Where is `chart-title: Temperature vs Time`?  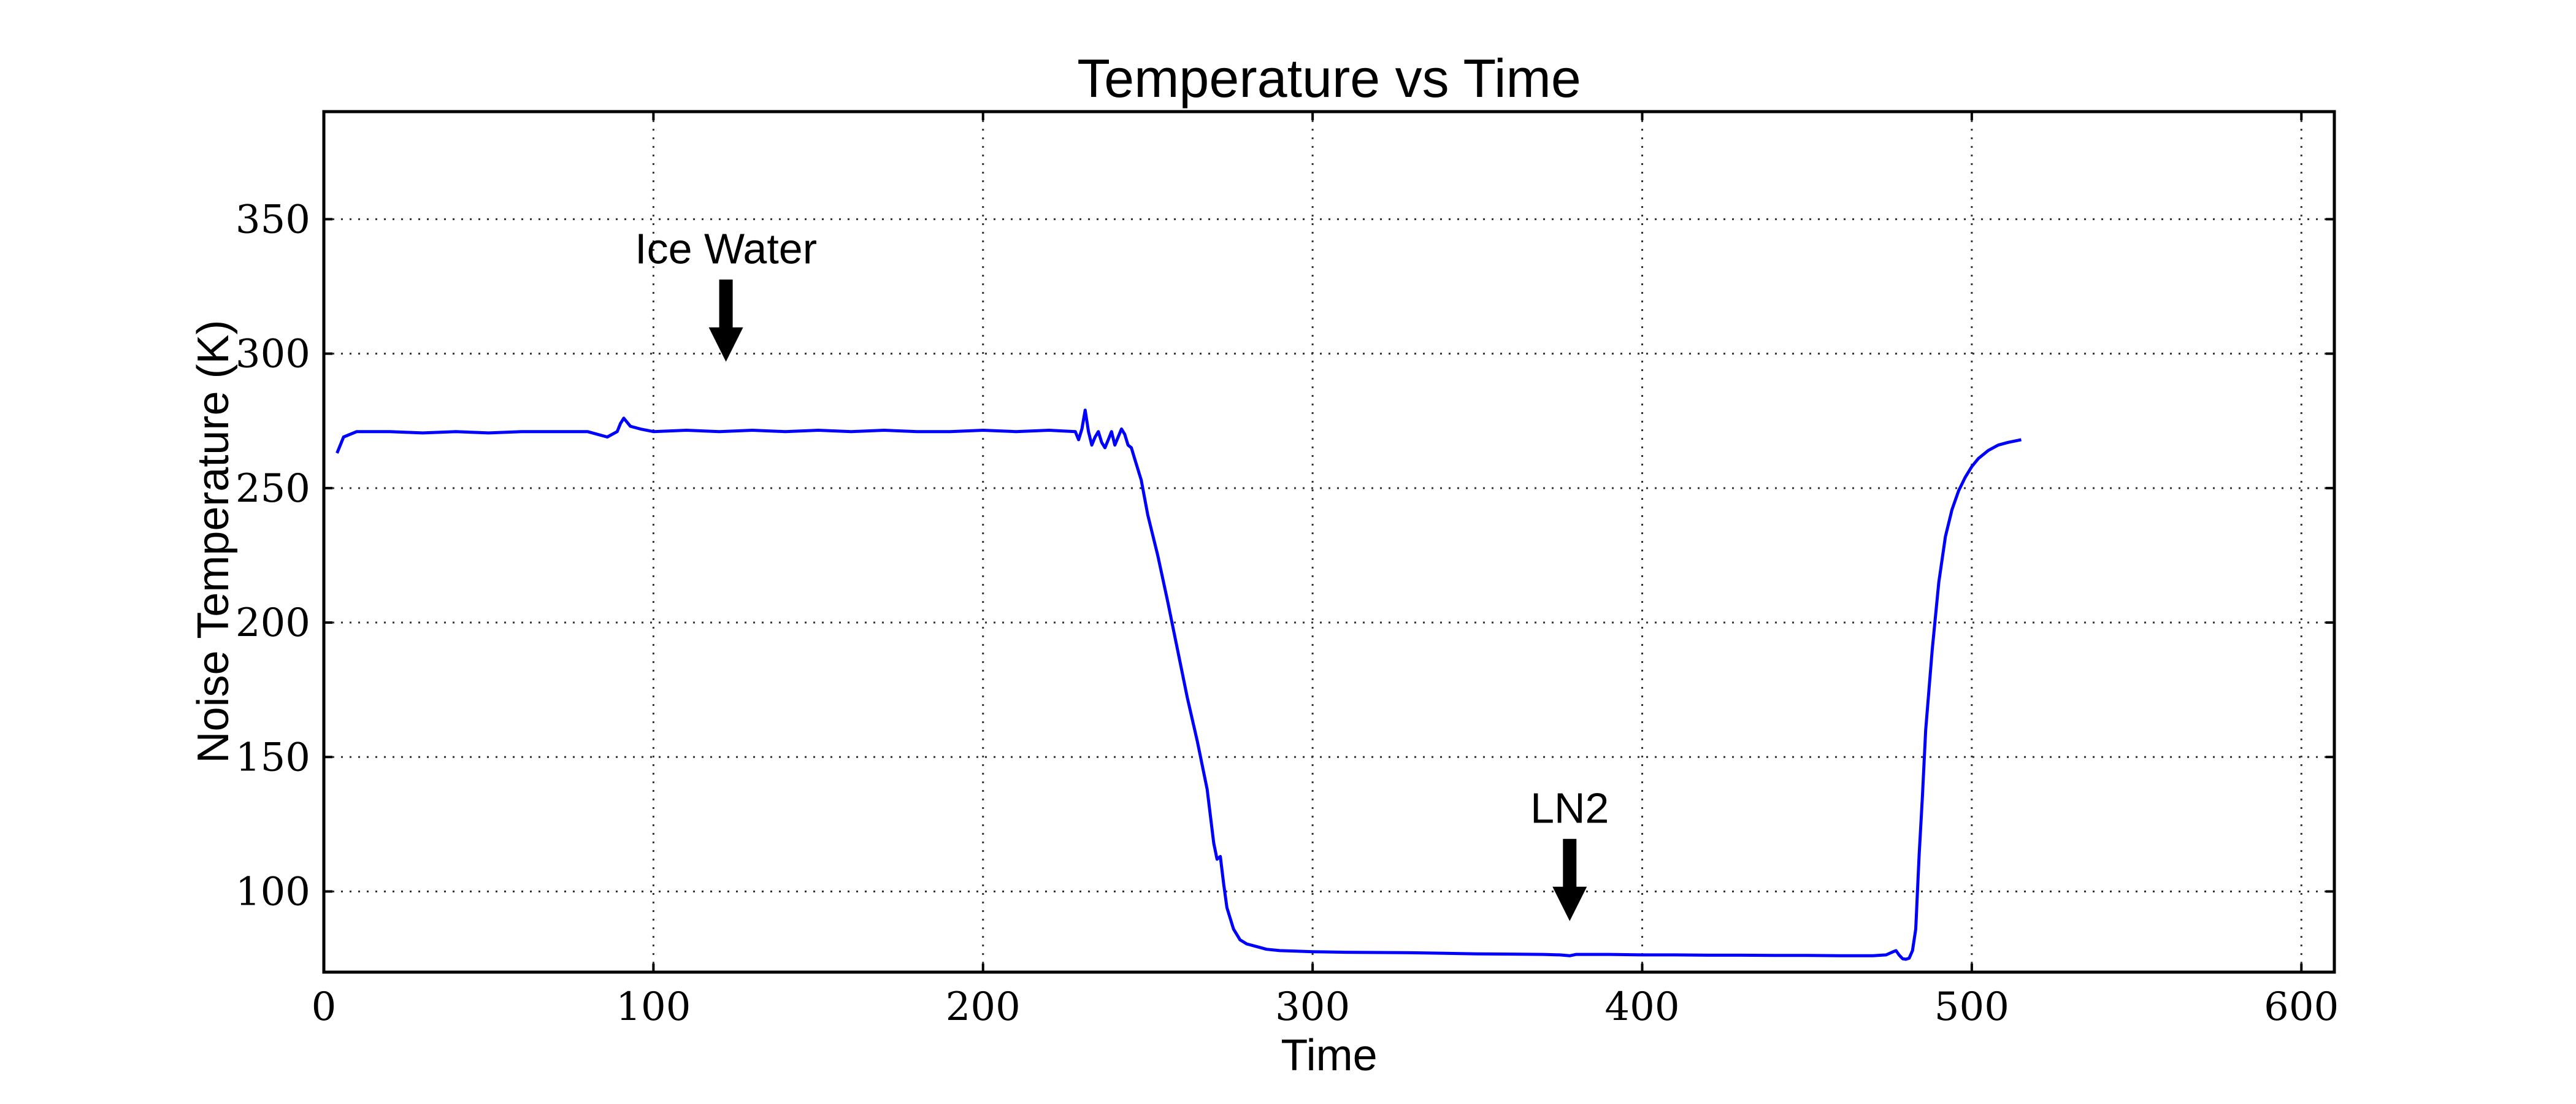 chart-title: Temperature vs Time is located at coordinates (1329, 78).